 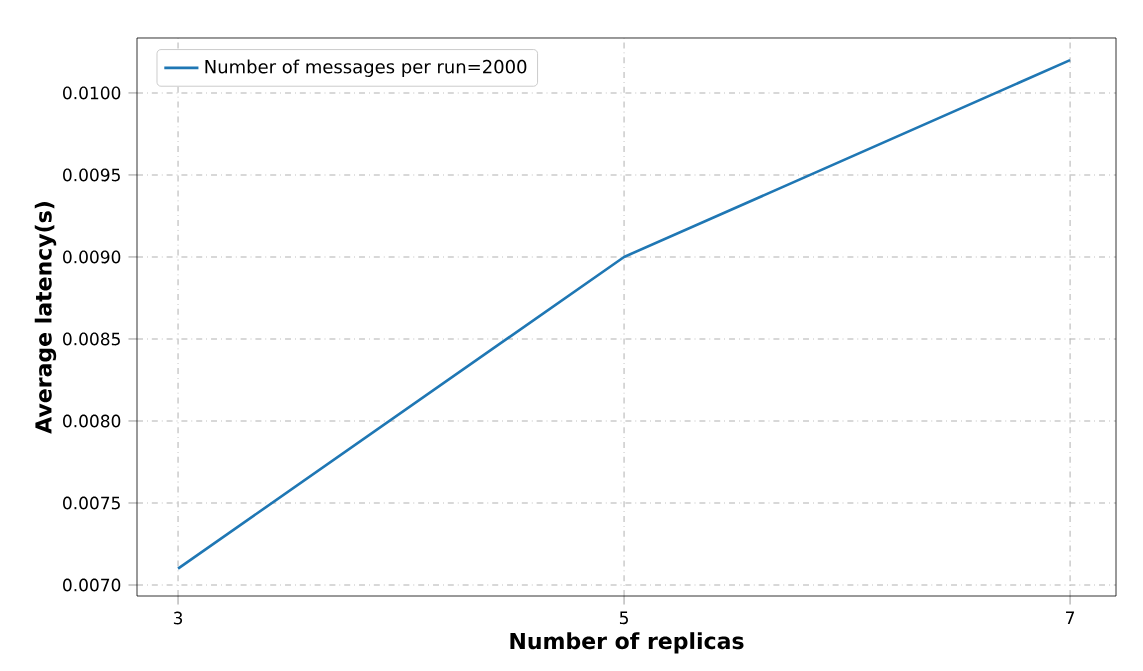 What do you see at coordinates (45, 318) in the screenshot?
I see `y-axis-title: Average latency(s)` at bounding box center [45, 318].